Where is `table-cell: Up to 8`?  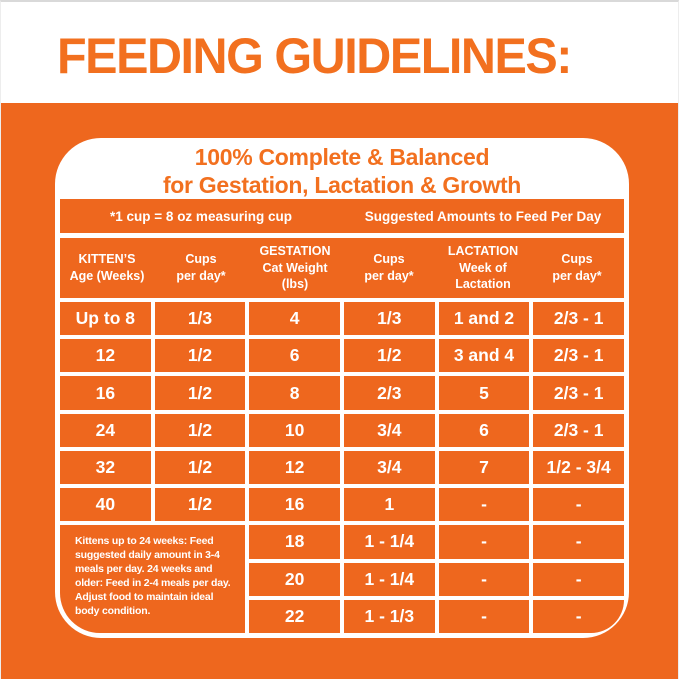 table-cell: Up to 8 is located at coordinates (105, 319).